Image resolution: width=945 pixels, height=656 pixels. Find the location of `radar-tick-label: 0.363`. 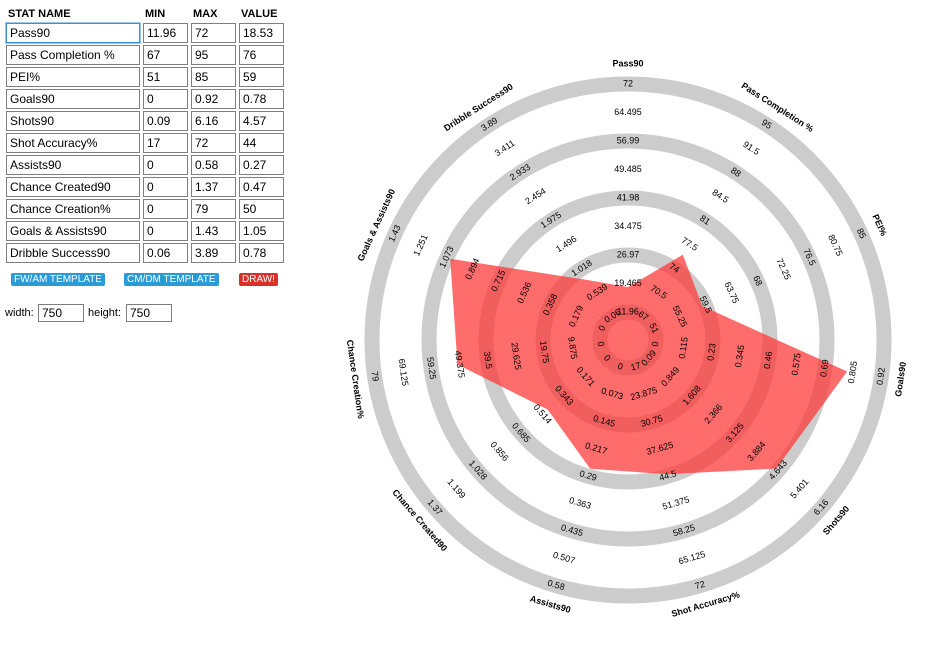

radar-tick-label: 0.363 is located at coordinates (580, 503).